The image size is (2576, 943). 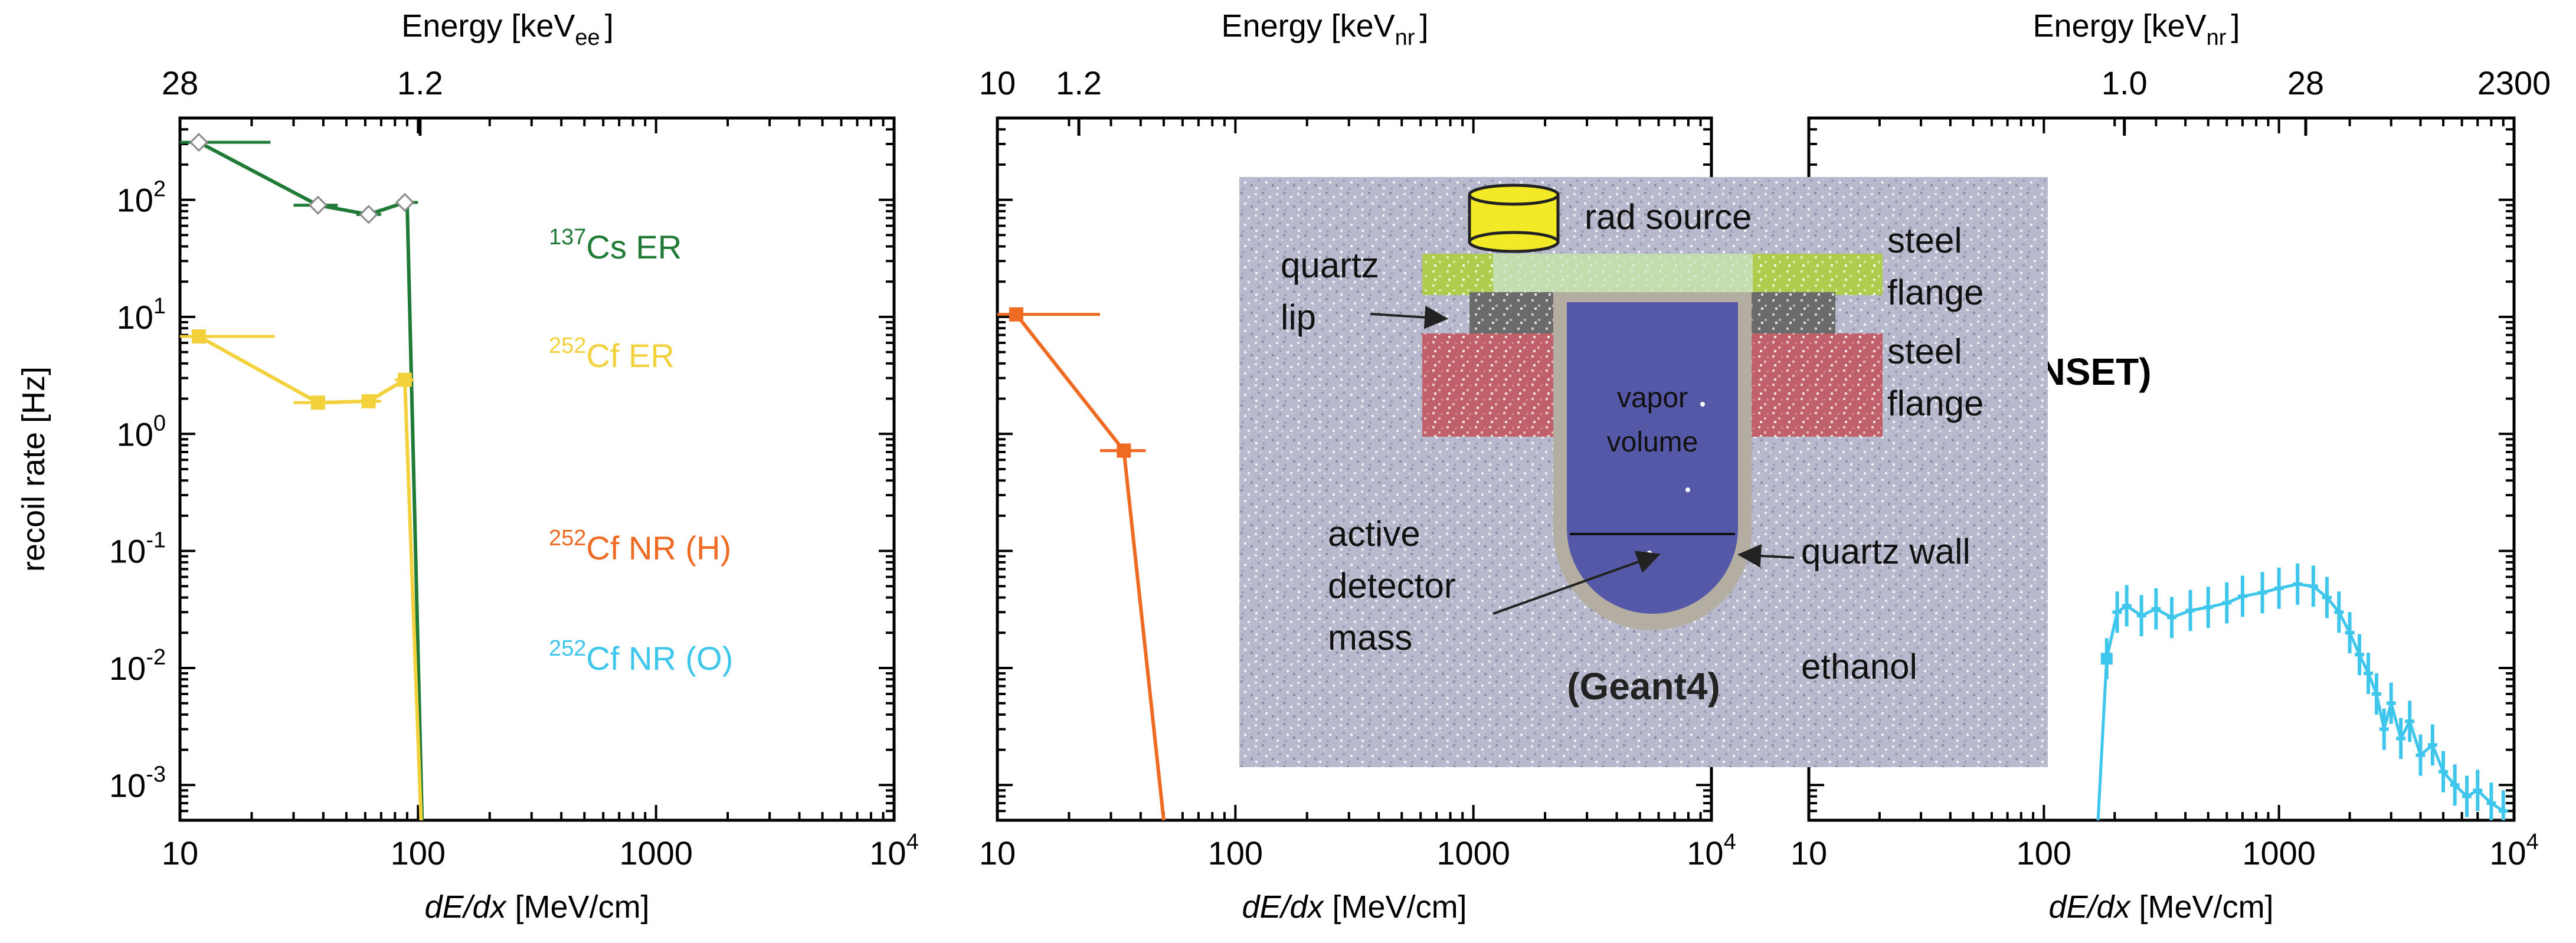 I want to click on x-ticks-left: 10 100 1000 10⁴, so click(x=540, y=851).